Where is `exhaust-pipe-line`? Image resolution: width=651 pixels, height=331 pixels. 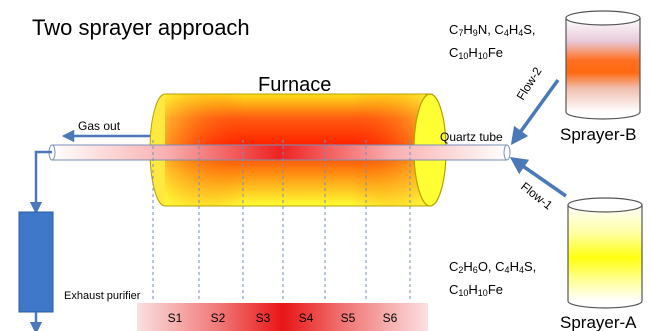 exhaust-pipe-line is located at coordinates (40, 182).